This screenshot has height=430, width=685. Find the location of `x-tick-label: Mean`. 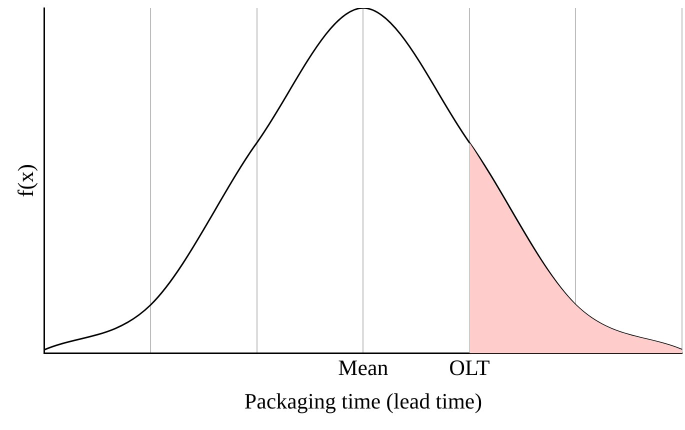

x-tick-label: Mean is located at coordinates (363, 367).